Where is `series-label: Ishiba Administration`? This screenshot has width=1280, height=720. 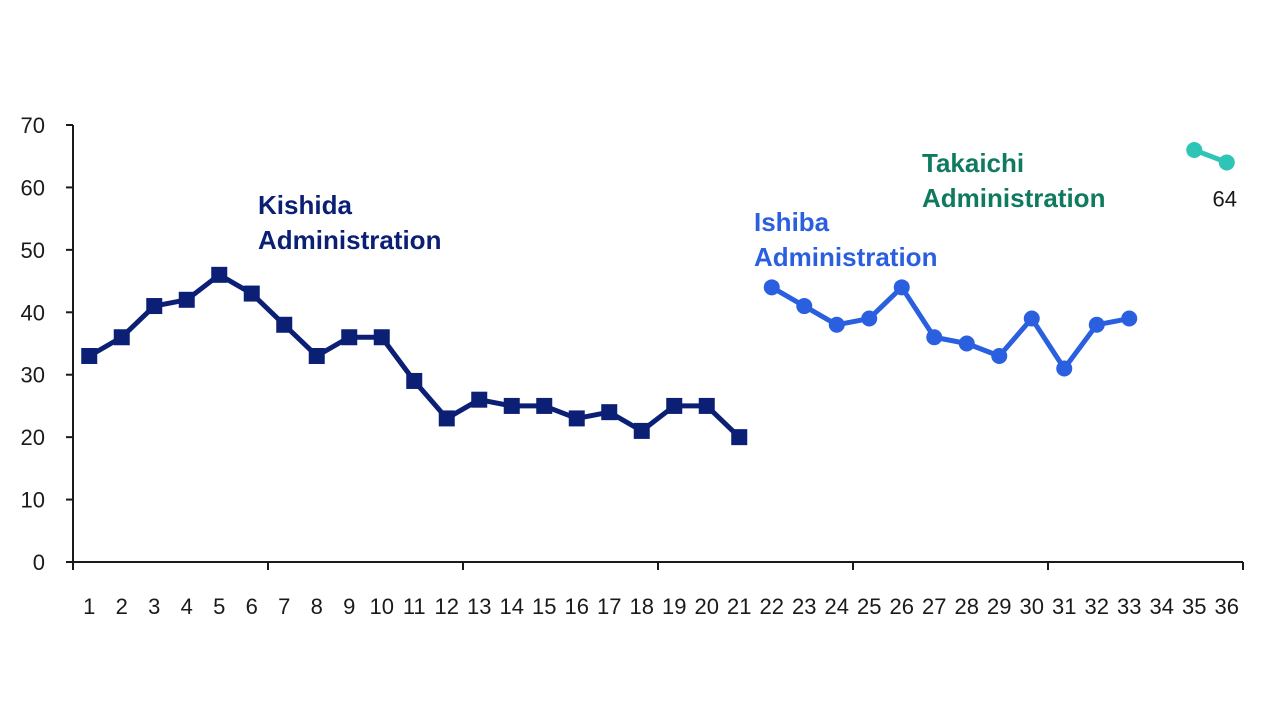 series-label: Ishiba Administration is located at coordinates (845, 239).